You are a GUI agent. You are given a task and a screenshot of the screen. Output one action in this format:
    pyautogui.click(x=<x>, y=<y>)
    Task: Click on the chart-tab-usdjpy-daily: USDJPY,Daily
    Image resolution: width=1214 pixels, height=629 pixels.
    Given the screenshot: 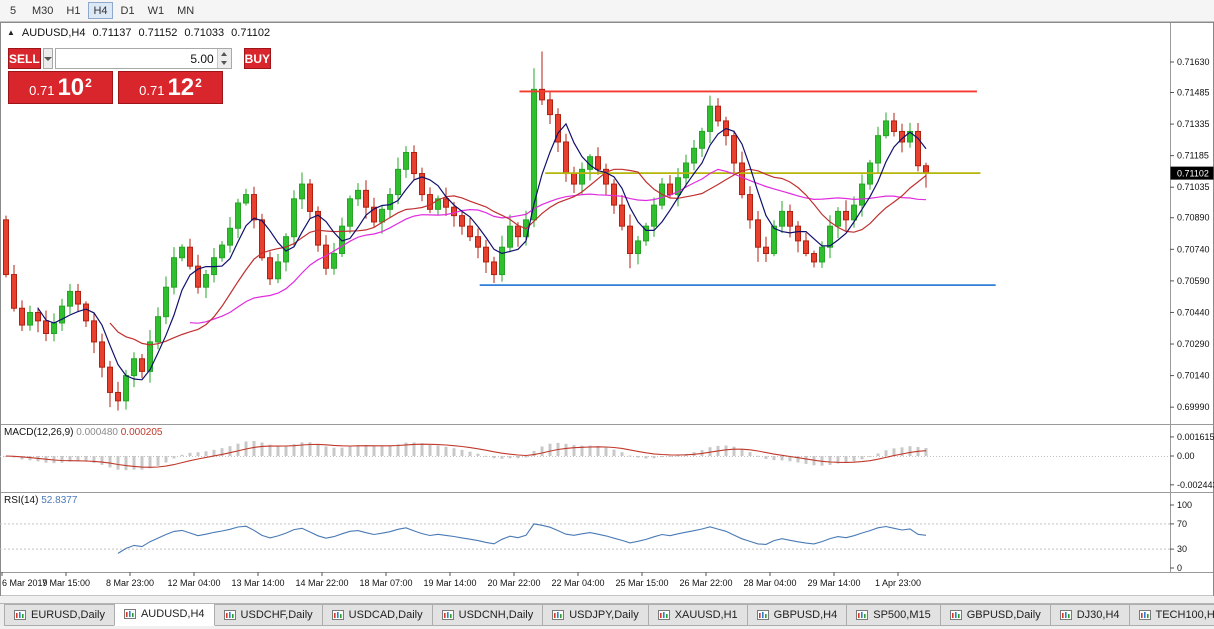 What is the action you would take?
    pyautogui.click(x=595, y=615)
    